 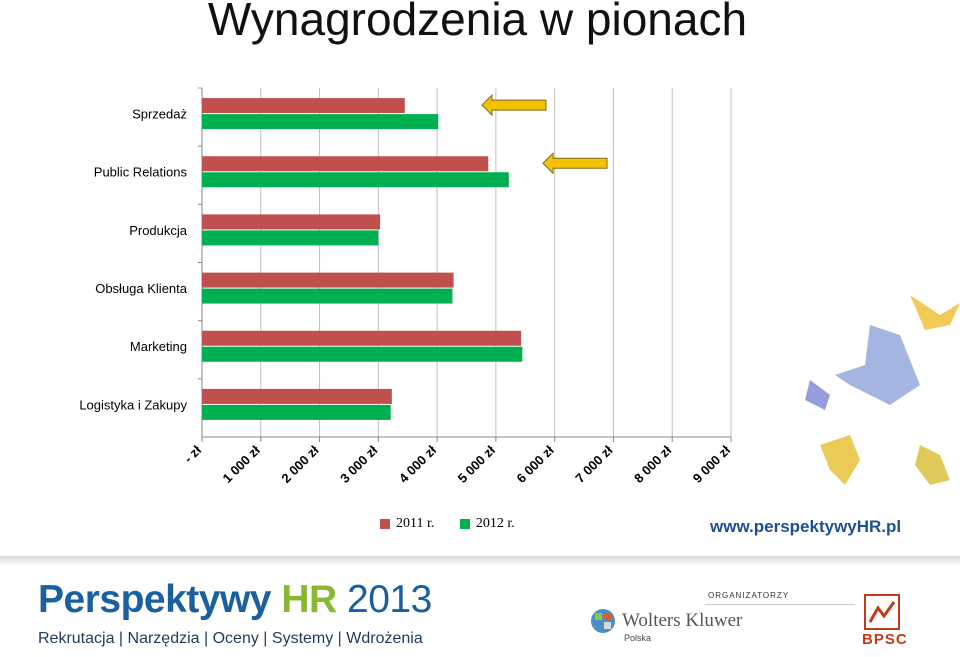 I want to click on category-label: Logistyka i Zakupy, so click(x=133, y=404).